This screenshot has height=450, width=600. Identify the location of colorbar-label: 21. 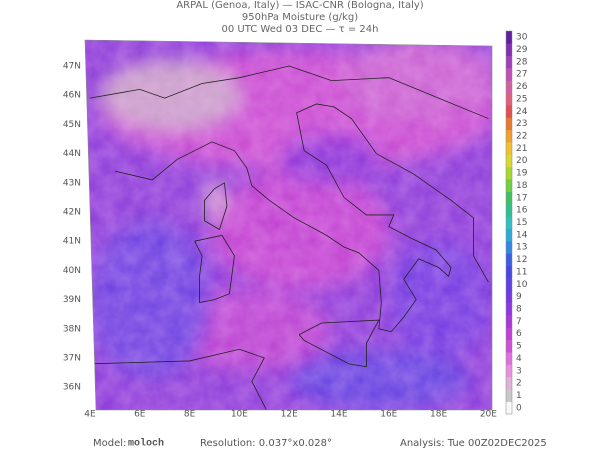
(521, 149).